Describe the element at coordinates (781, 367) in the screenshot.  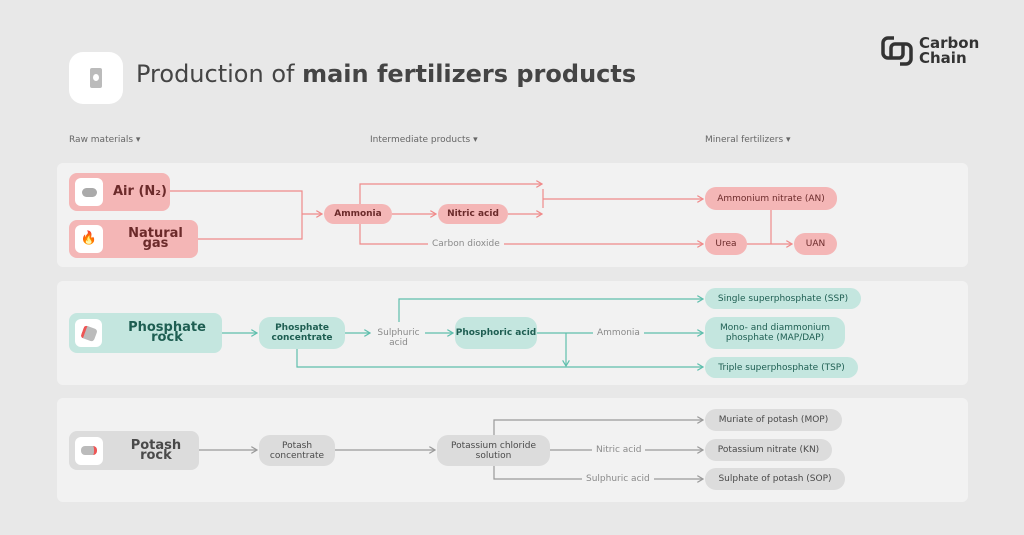
I see `node-tsp: Triple superphosphate (TSP)` at that location.